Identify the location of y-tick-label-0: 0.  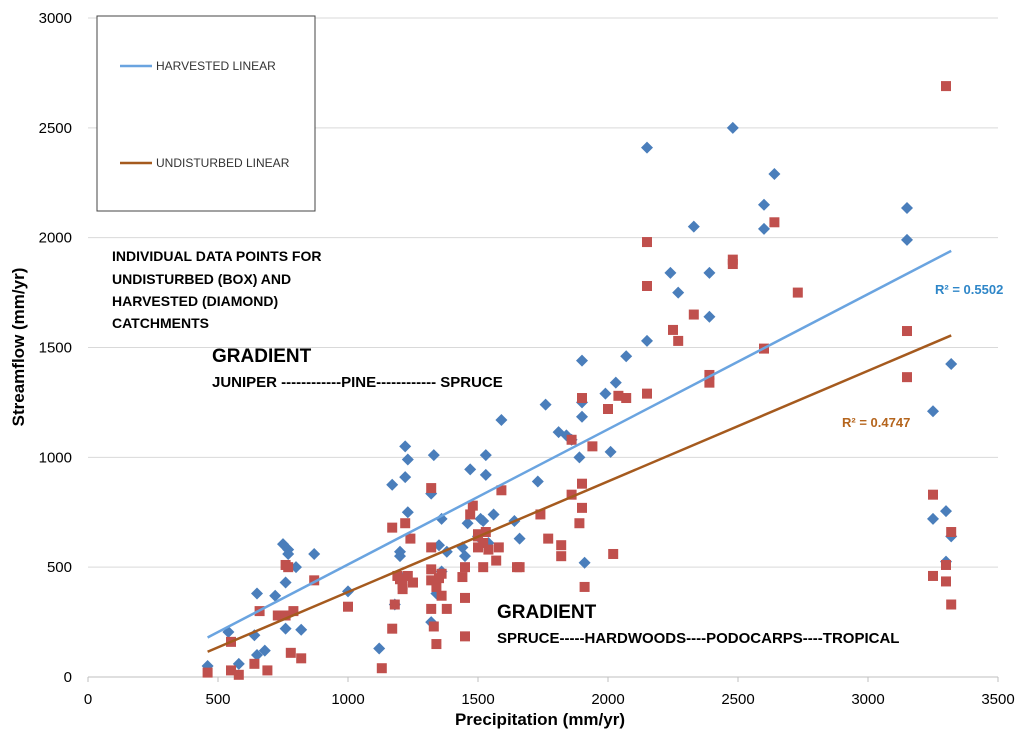
(68, 677).